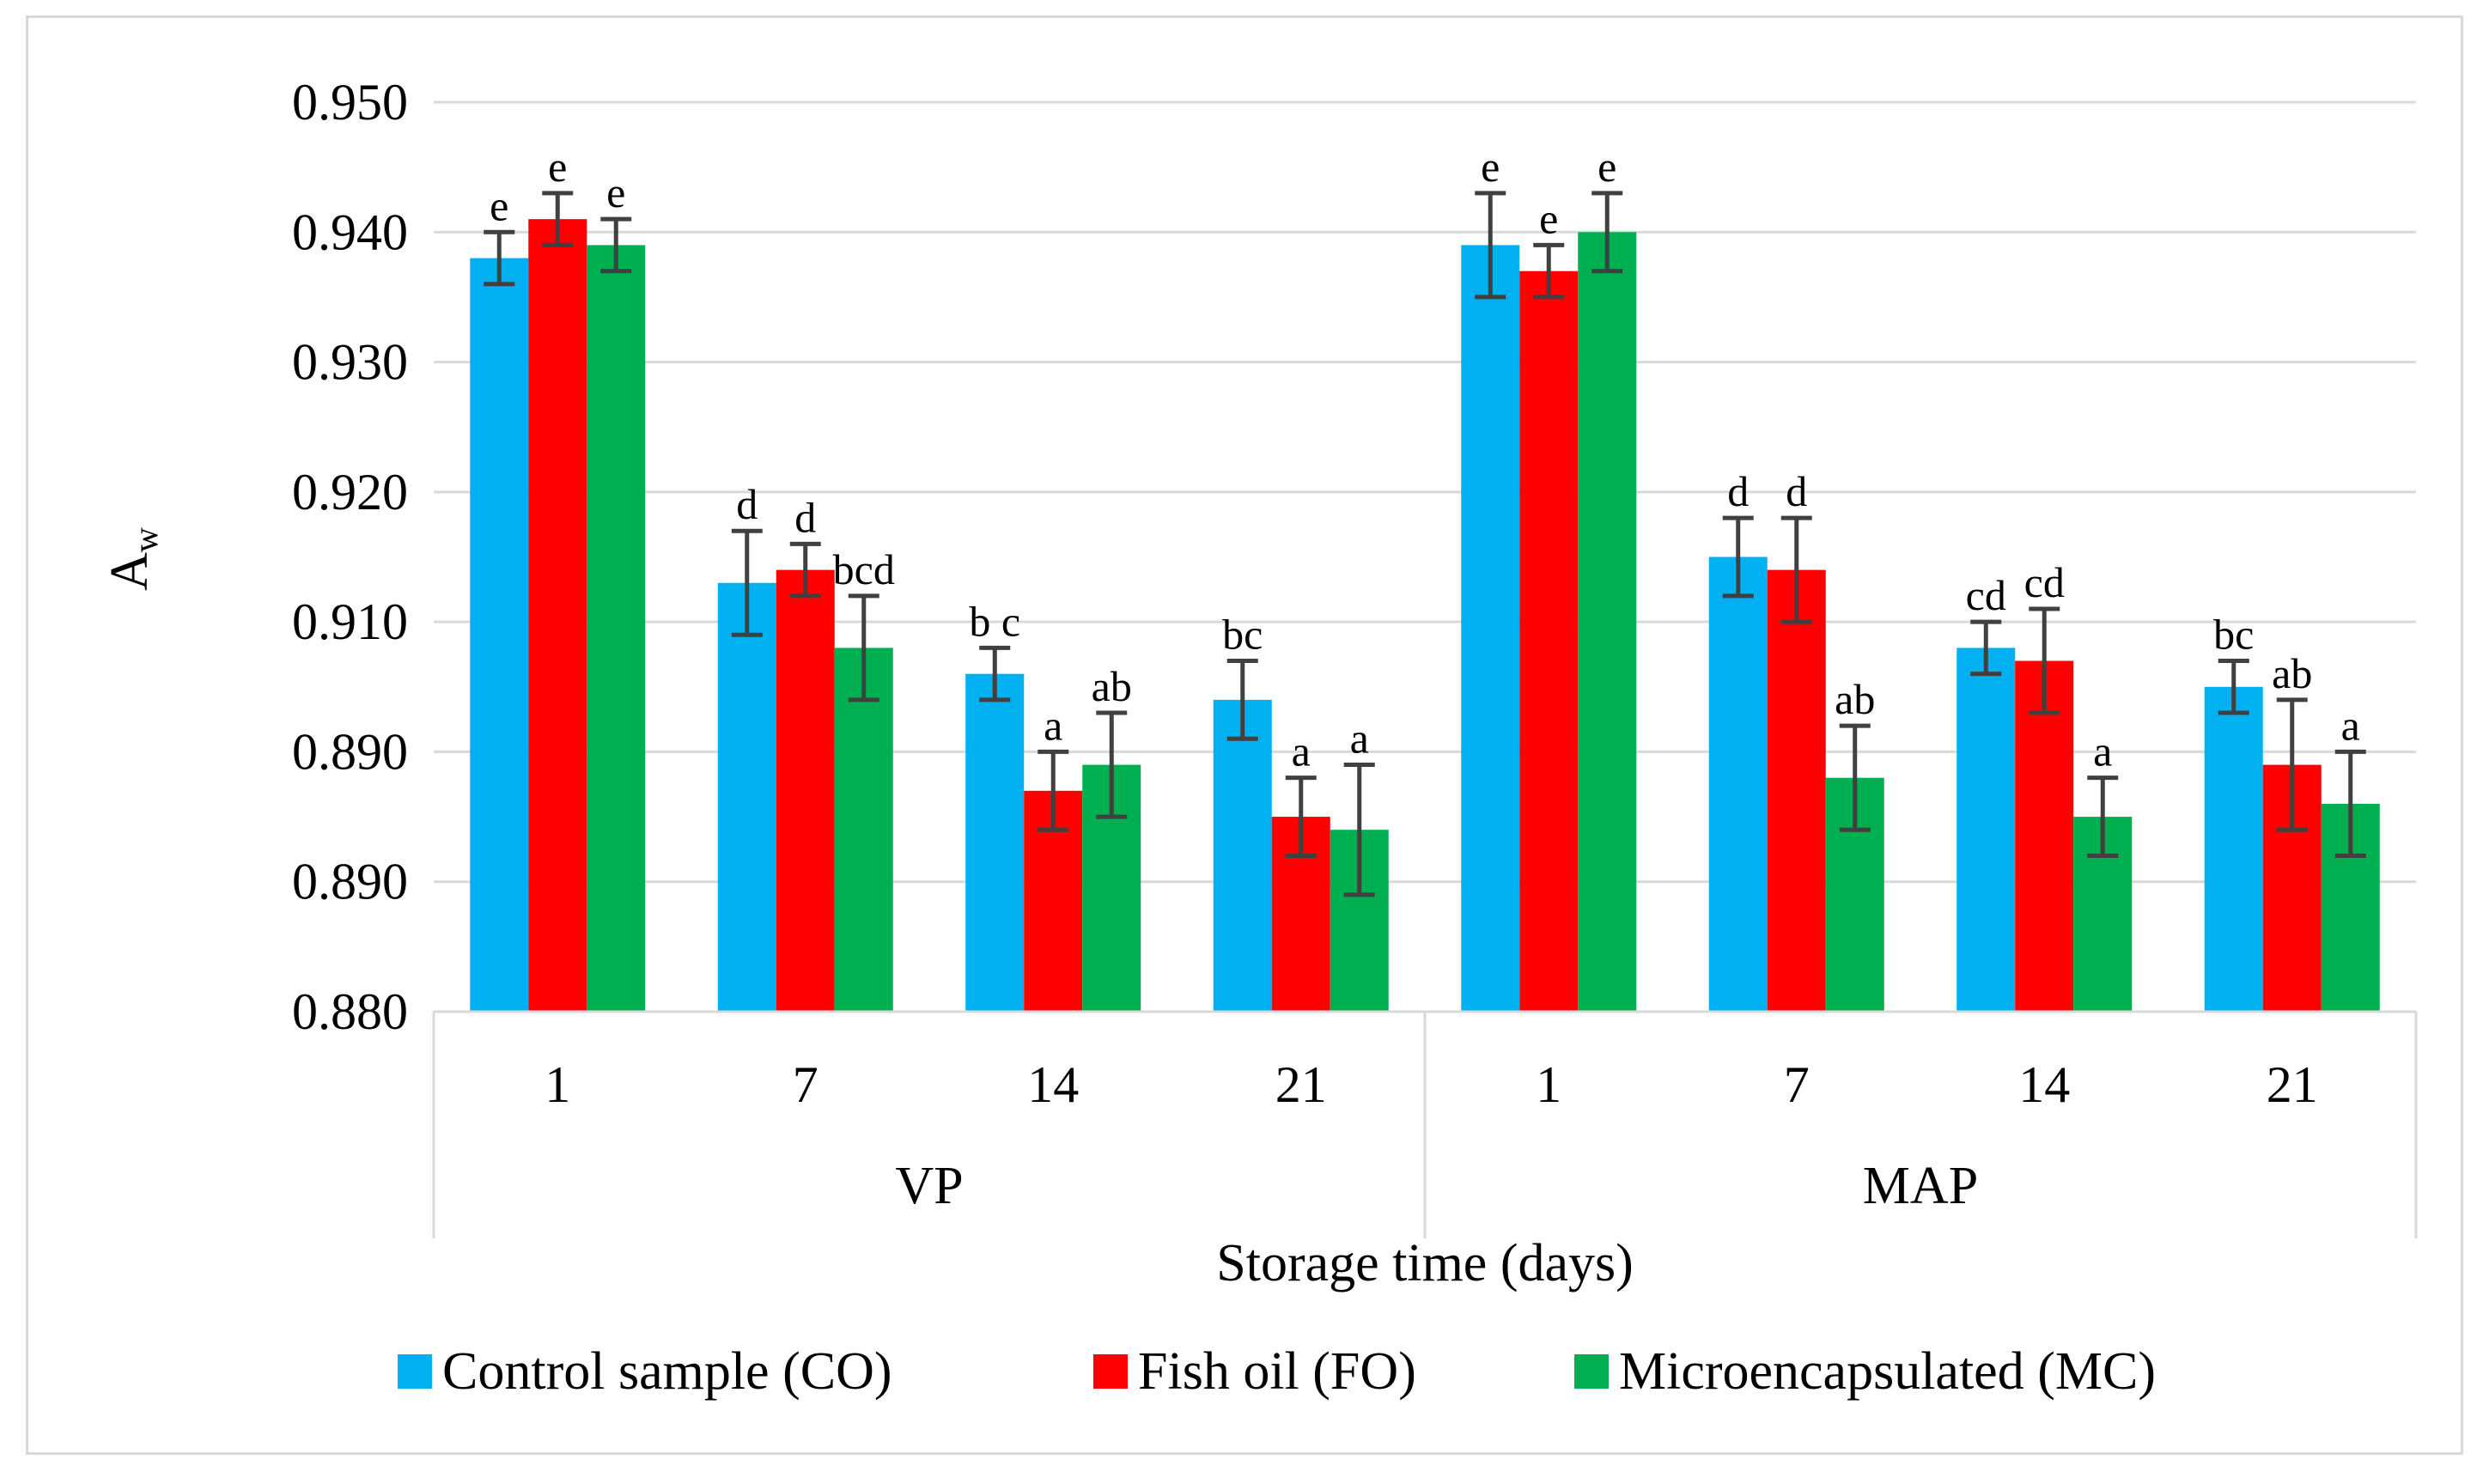  Describe the element at coordinates (350, 492) in the screenshot. I see `y-tick-label: 0.920` at that location.